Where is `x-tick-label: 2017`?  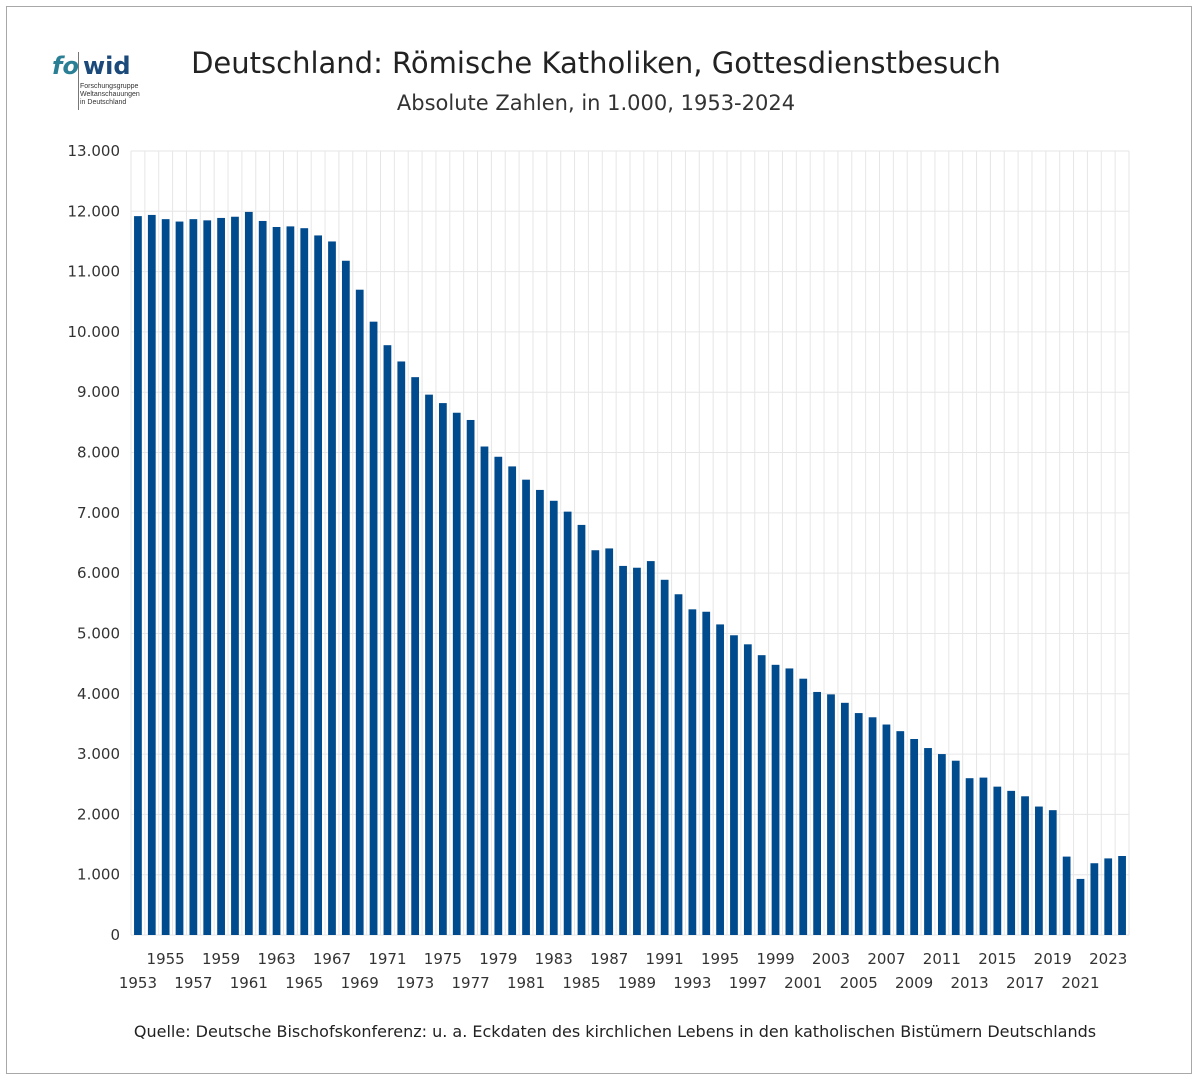
x-tick-label: 2017 is located at coordinates (1025, 983).